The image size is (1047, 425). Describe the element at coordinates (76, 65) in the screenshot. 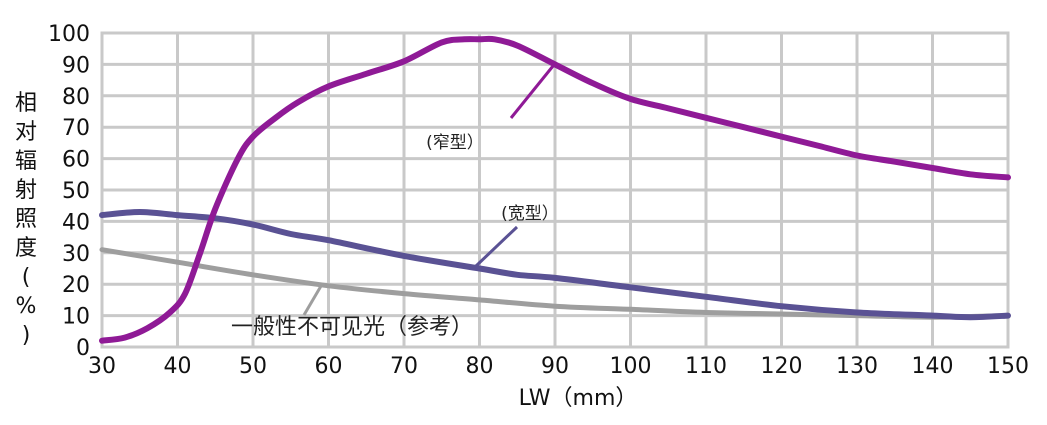

I see `y-tick-label: 90` at that location.